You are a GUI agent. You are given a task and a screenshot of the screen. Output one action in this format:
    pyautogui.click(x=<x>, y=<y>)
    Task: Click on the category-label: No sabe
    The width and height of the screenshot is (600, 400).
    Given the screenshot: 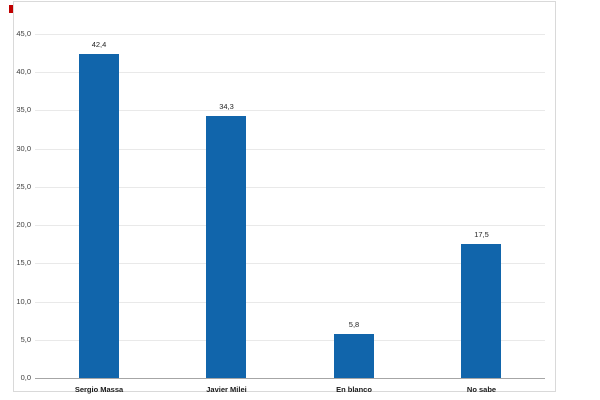 What is the action you would take?
    pyautogui.click(x=481, y=389)
    